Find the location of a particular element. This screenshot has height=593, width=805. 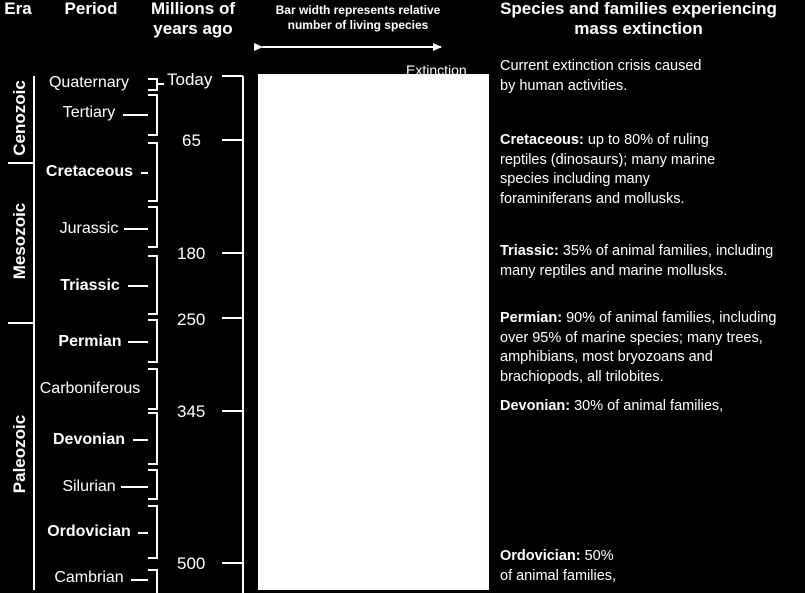

time-header: Millions of years ago is located at coordinates (193, 19).